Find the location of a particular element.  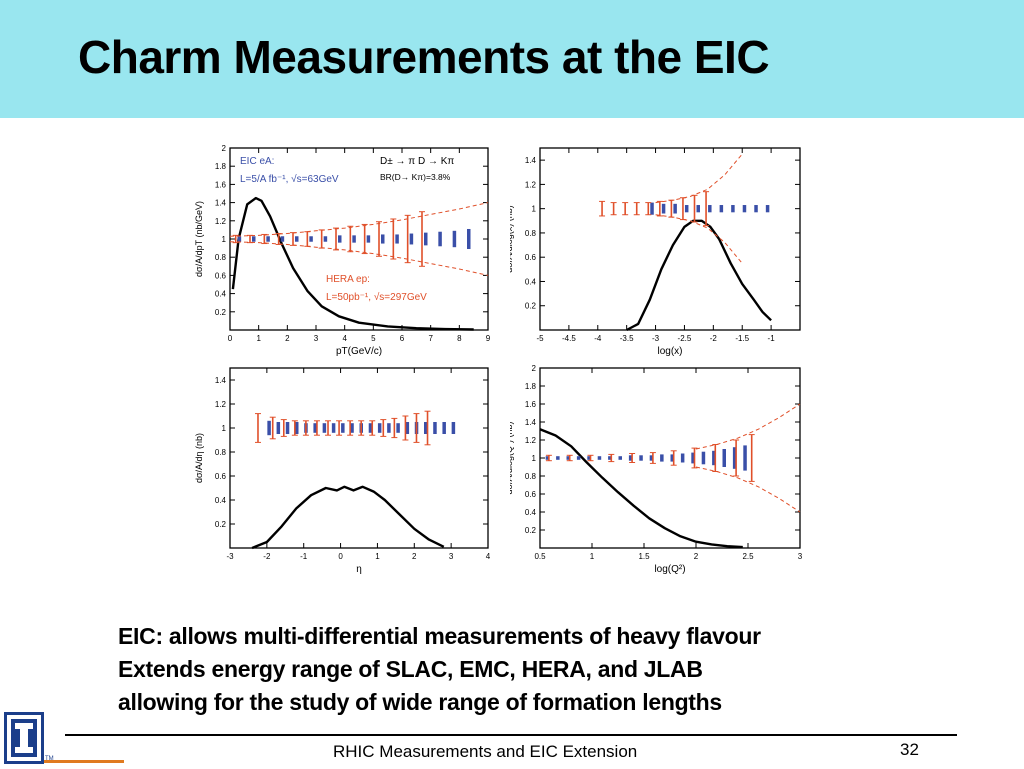

x-tick-label: -4 is located at coordinates (598, 338).